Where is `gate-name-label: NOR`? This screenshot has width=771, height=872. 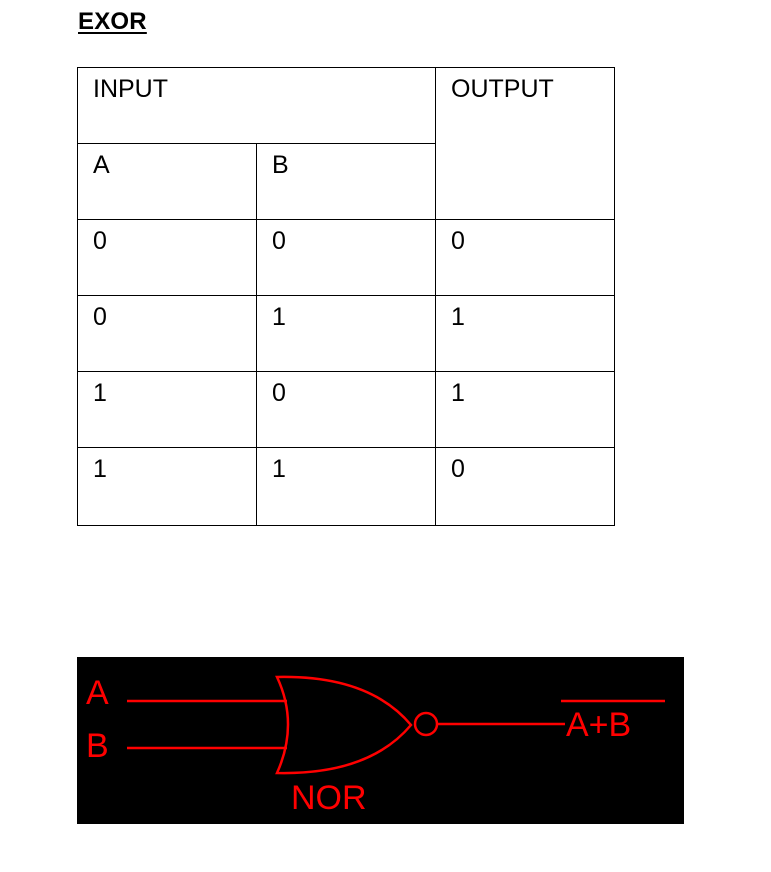 gate-name-label: NOR is located at coordinates (329, 798).